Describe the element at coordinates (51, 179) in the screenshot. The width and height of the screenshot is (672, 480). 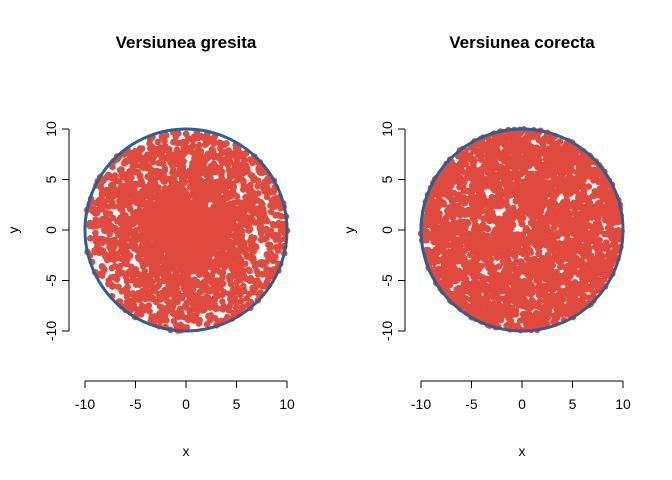
I see `y-tick-label: 5` at that location.